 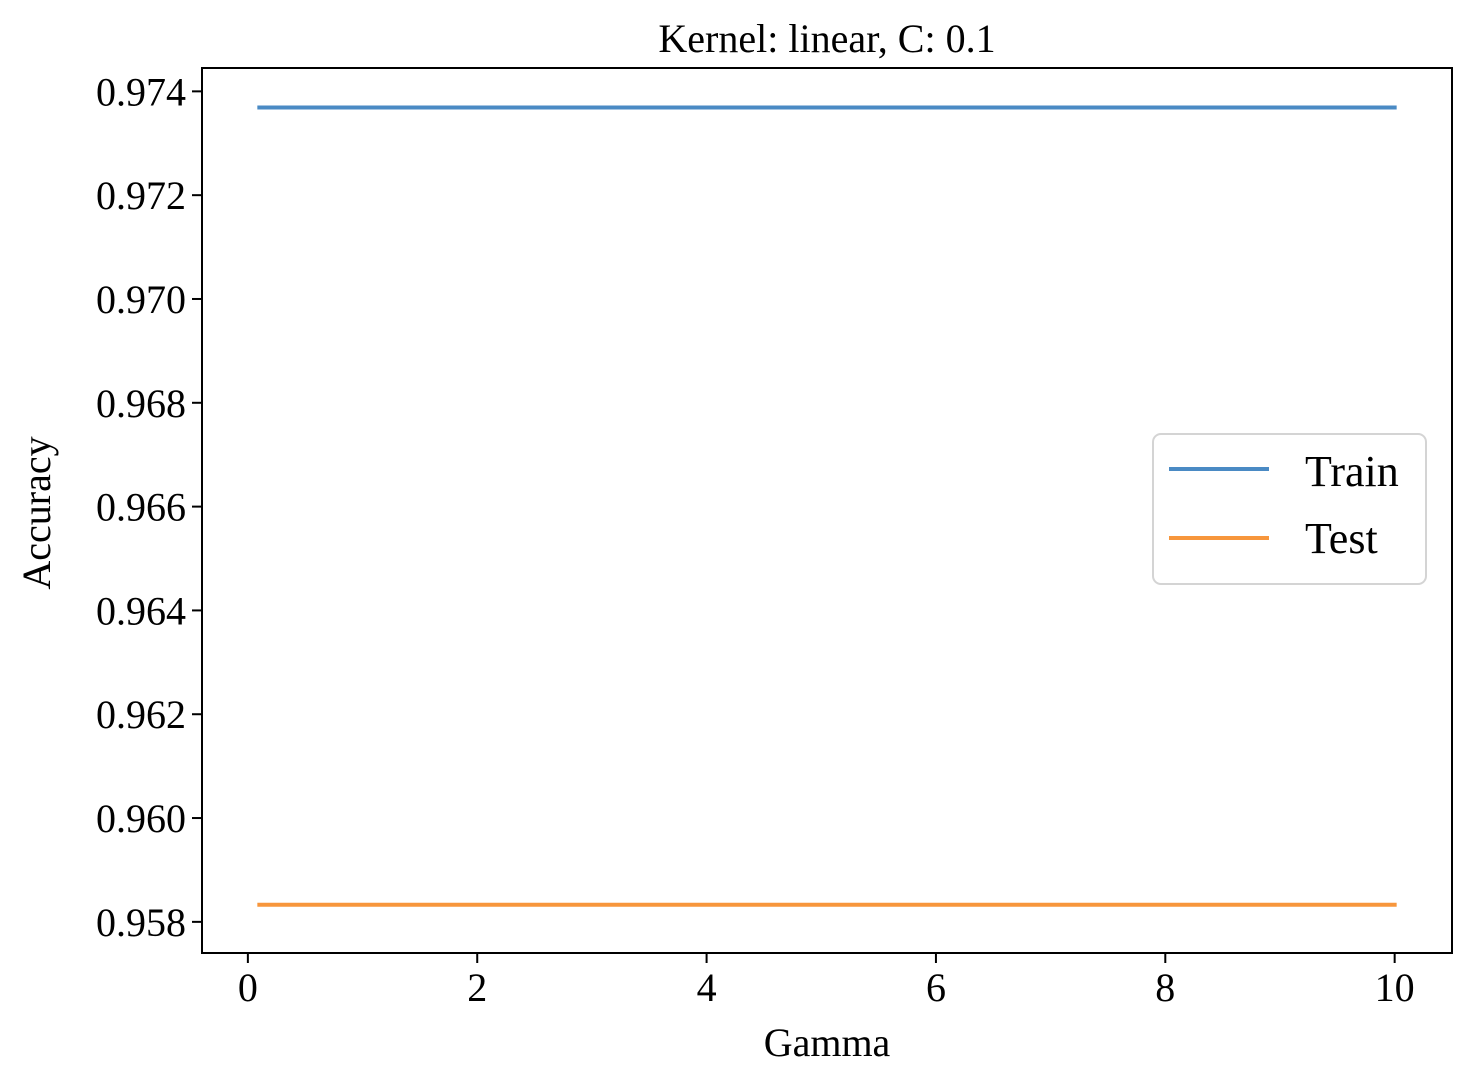 What do you see at coordinates (936, 987) in the screenshot?
I see `x-tick-label: 6` at bounding box center [936, 987].